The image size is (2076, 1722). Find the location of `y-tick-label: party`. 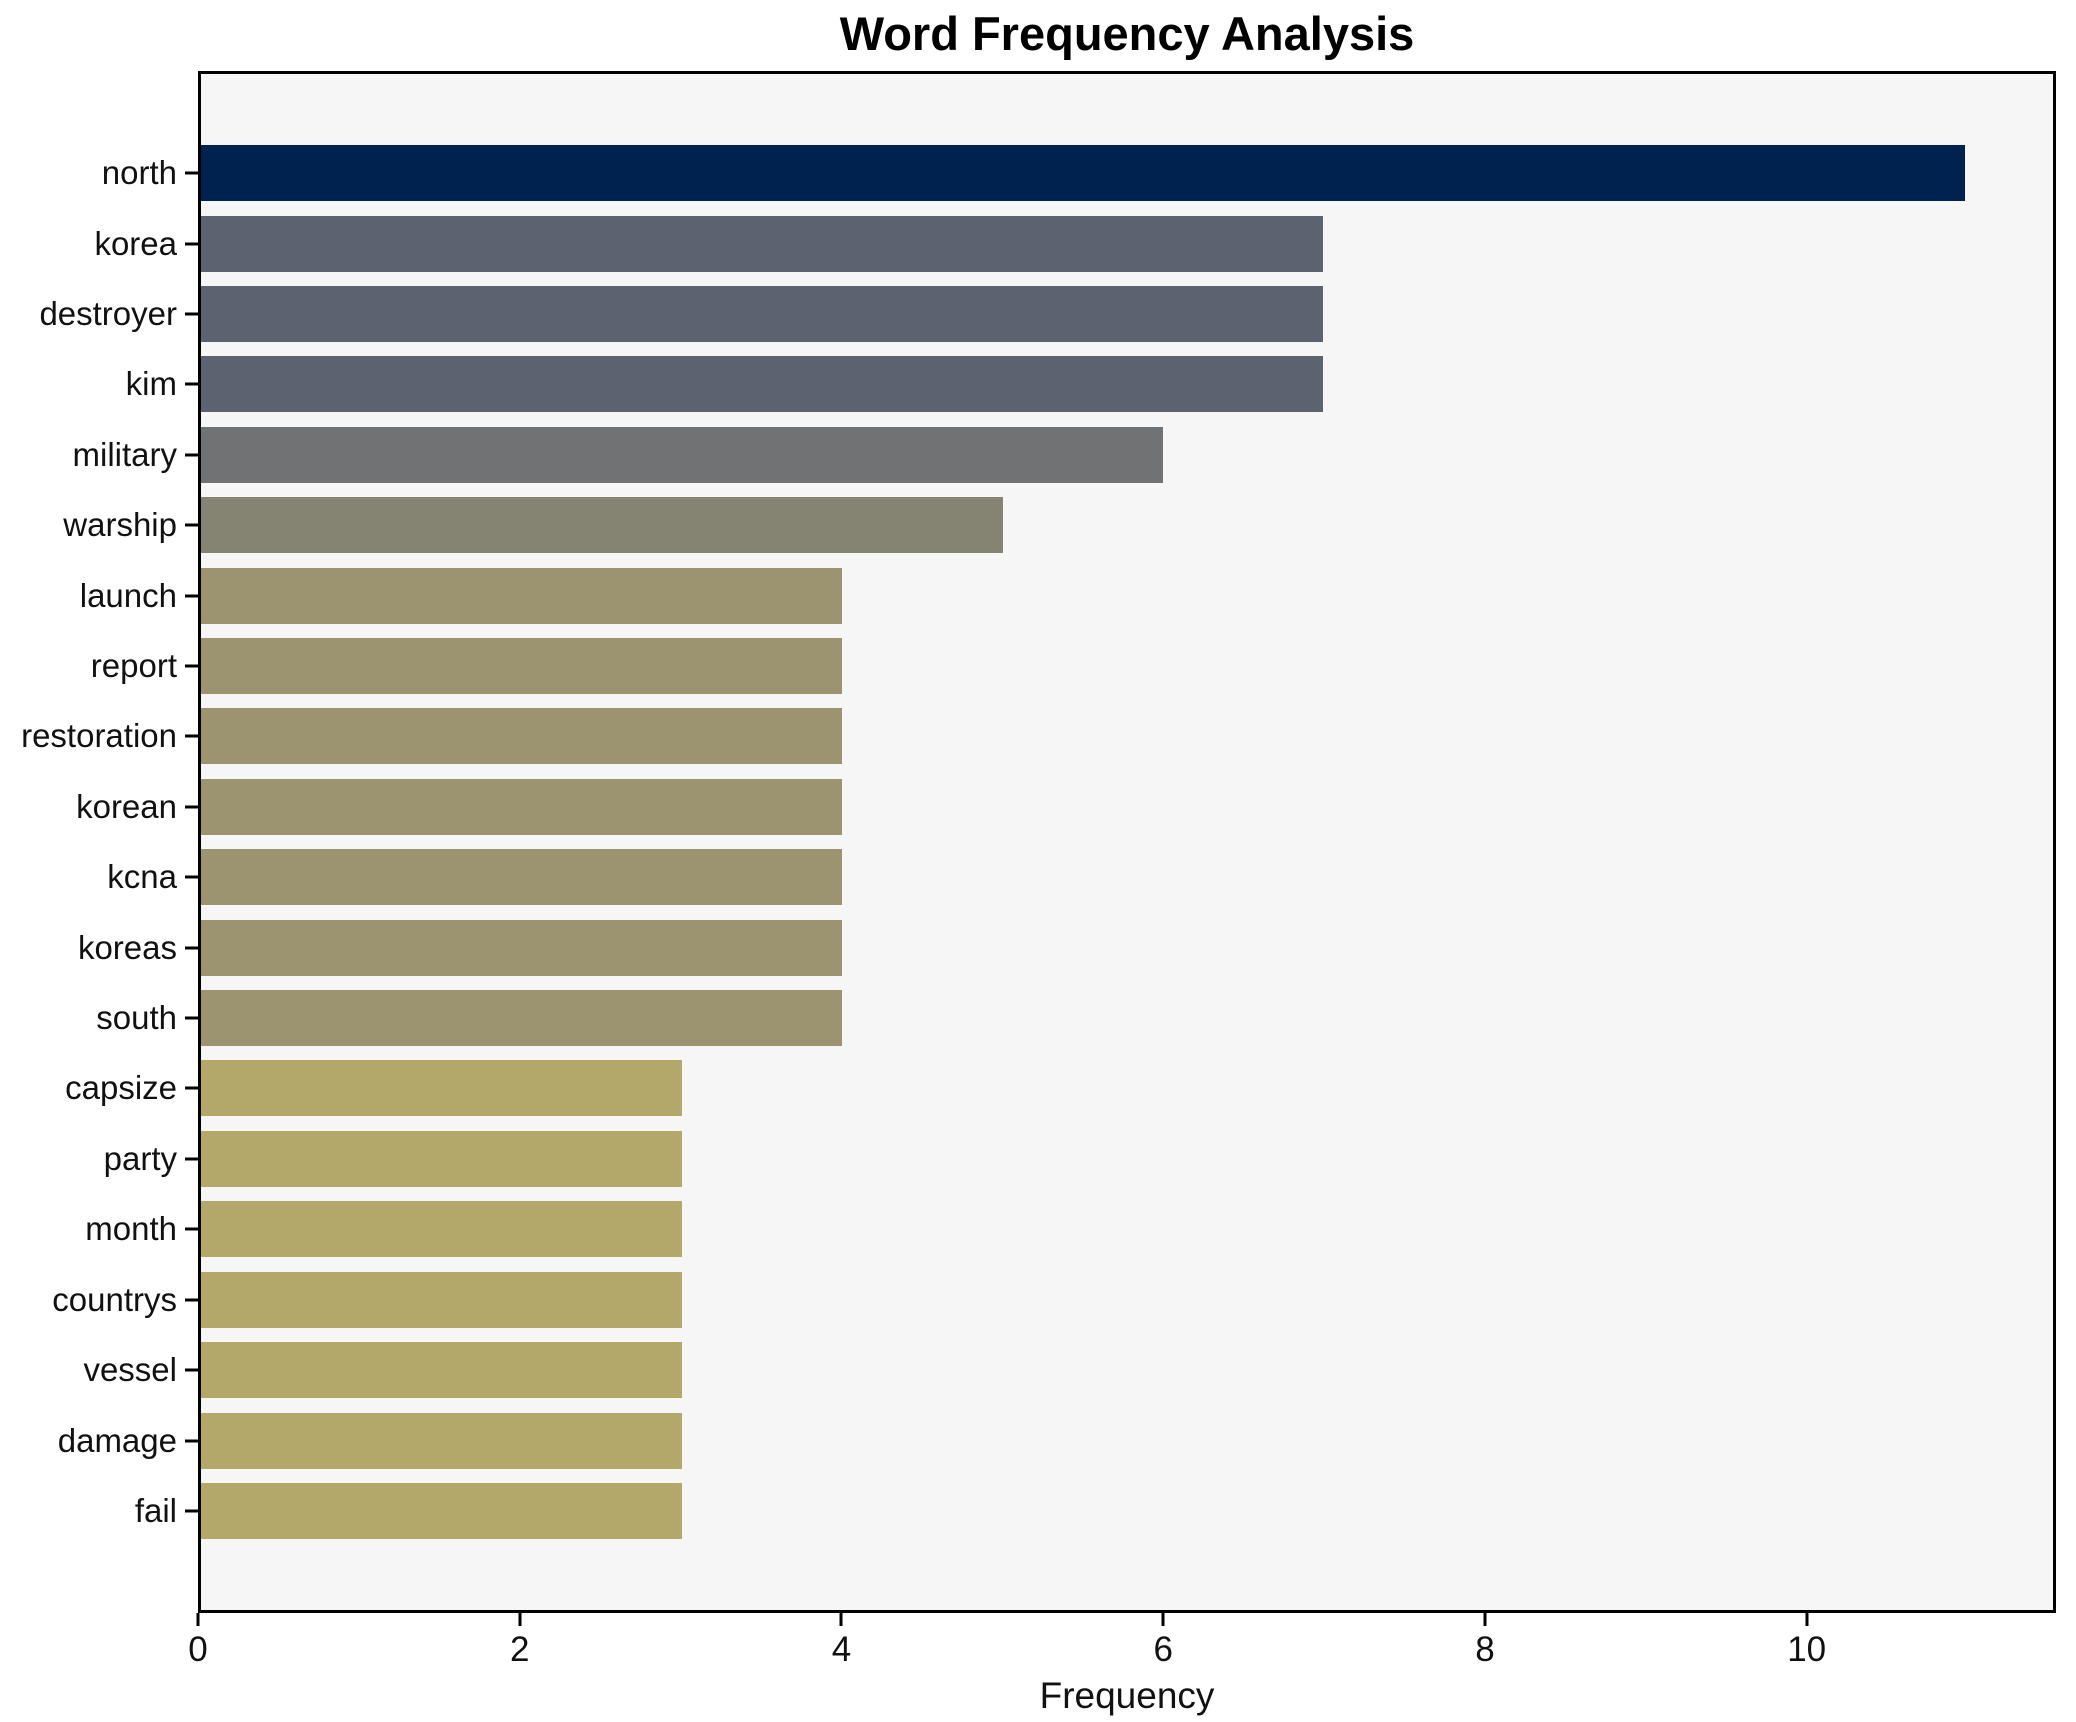

y-tick-label: party is located at coordinates (140, 1158).